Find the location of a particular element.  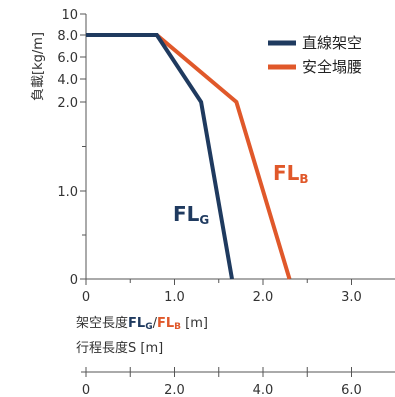

x-tick-label: 0 is located at coordinates (86, 297).